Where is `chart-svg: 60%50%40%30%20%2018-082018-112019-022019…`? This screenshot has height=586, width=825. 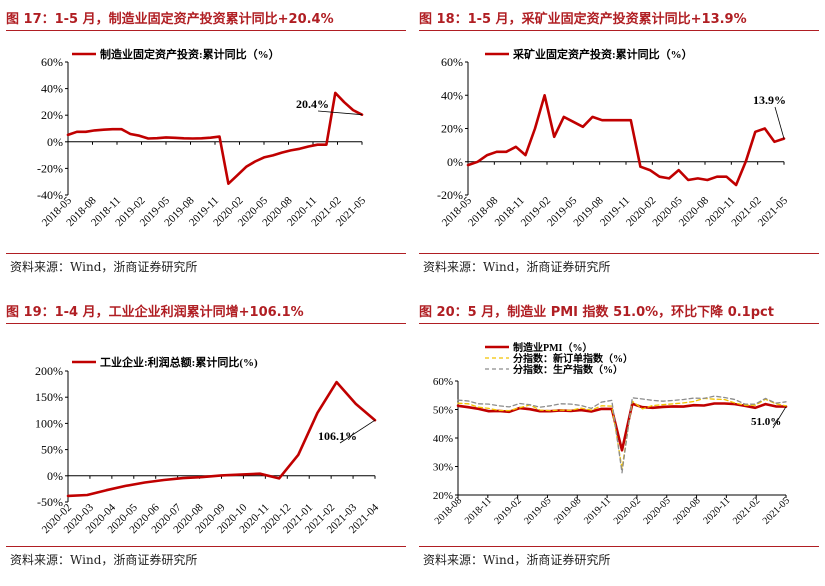
chart-svg: 60%50%40%30%20%2018-082018-112019-022019… is located at coordinates (612, 434).